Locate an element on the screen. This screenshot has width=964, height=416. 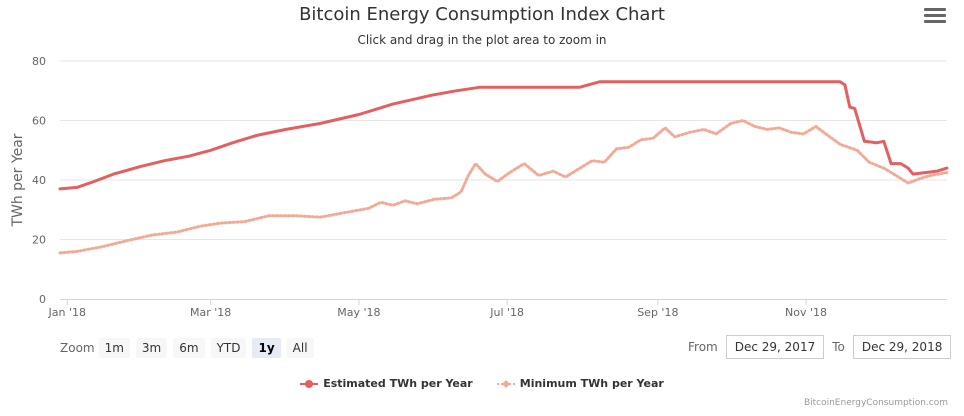
y-tick-label: 0 is located at coordinates (42, 299).